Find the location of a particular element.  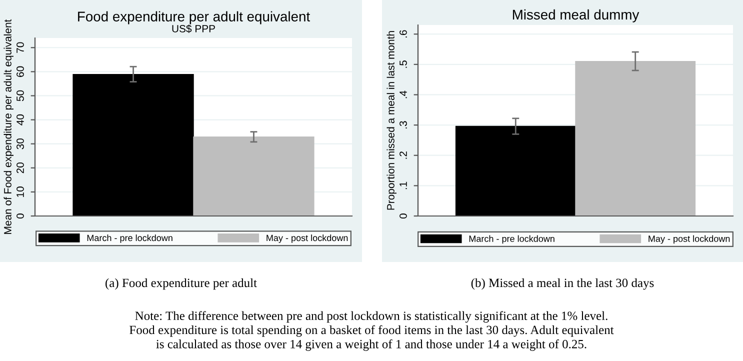

chart-title: Missed meal dummy is located at coordinates (576, 15).